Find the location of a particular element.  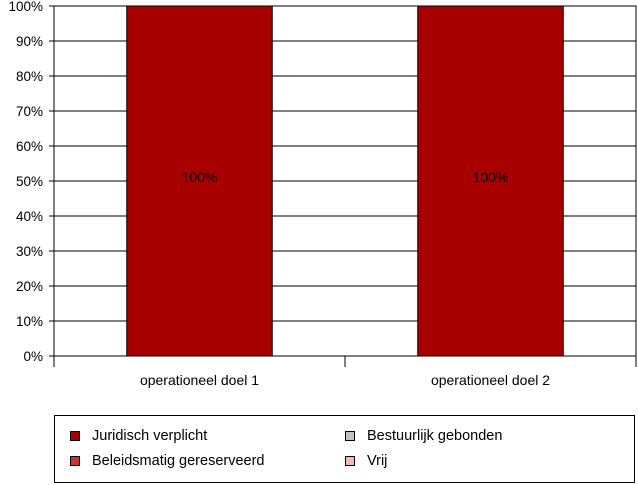

legend-label: Vrij is located at coordinates (377, 461).